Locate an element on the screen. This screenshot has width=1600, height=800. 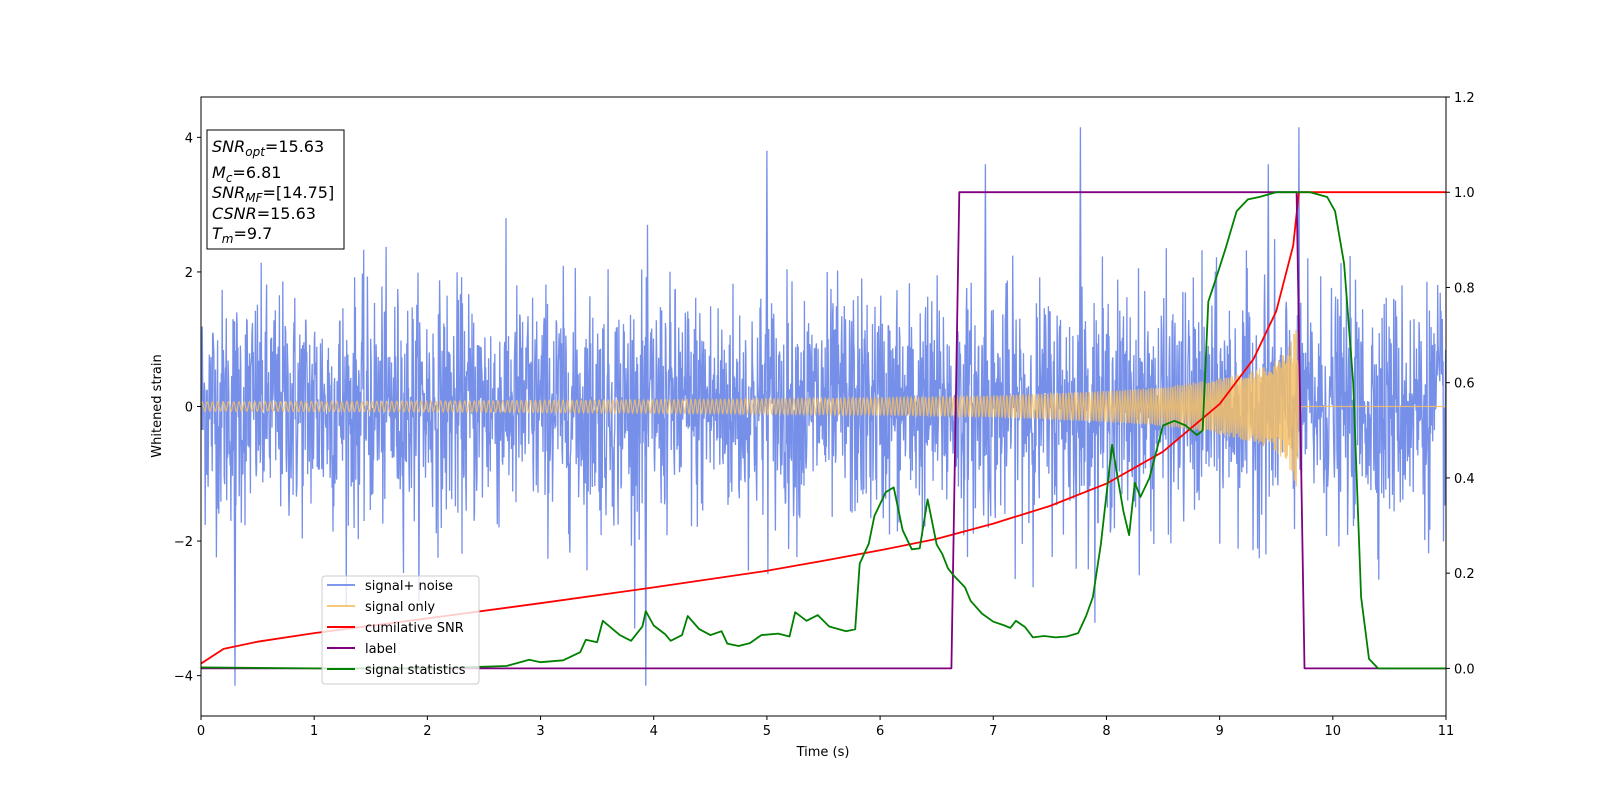
legend-label: label is located at coordinates (380, 649).